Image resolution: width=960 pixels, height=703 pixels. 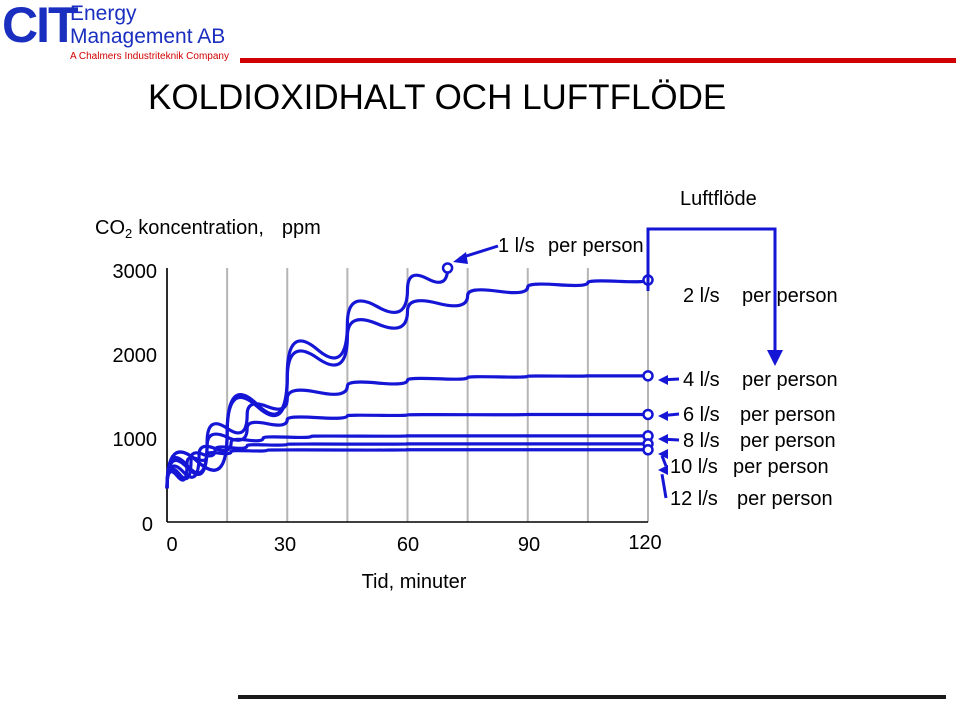 What do you see at coordinates (103, 13) in the screenshot?
I see `company-name-line1: Energy` at bounding box center [103, 13].